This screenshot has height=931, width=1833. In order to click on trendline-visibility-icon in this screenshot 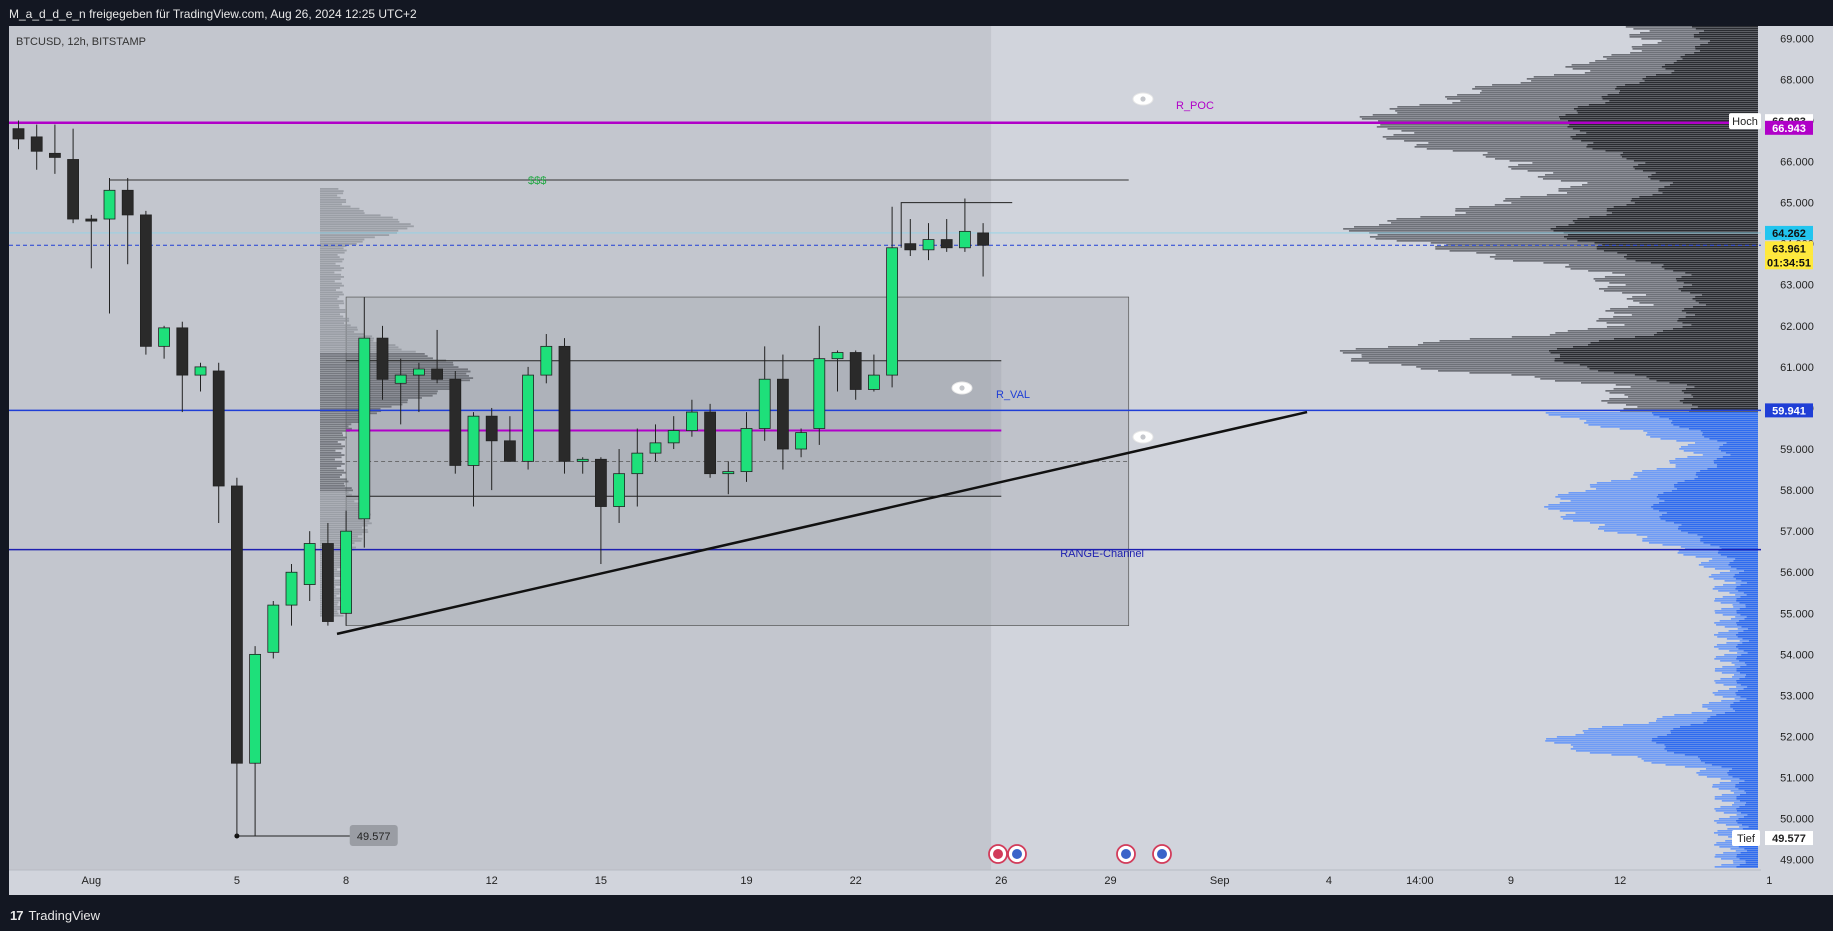, I will do `click(1143, 437)`.